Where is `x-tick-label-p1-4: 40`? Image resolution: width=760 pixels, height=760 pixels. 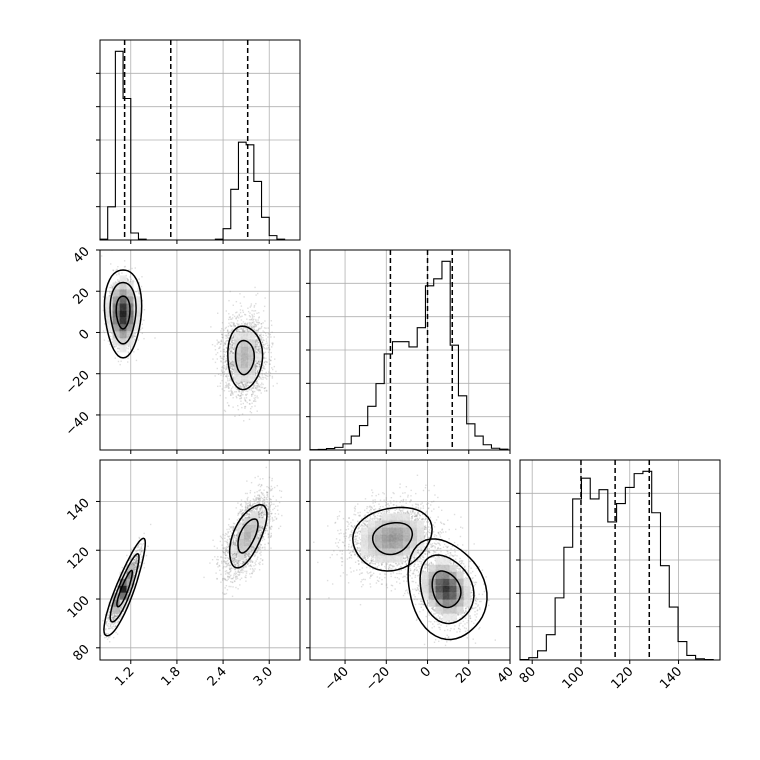
x-tick-label-p1-4: 40 is located at coordinates (506, 675).